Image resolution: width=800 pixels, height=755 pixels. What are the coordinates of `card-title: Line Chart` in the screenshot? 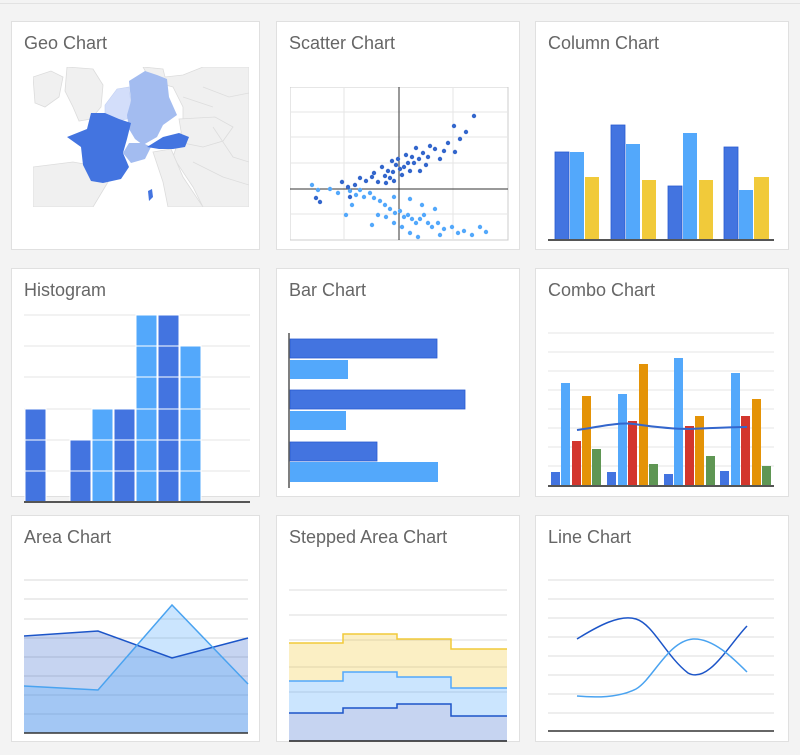 It's located at (590, 537).